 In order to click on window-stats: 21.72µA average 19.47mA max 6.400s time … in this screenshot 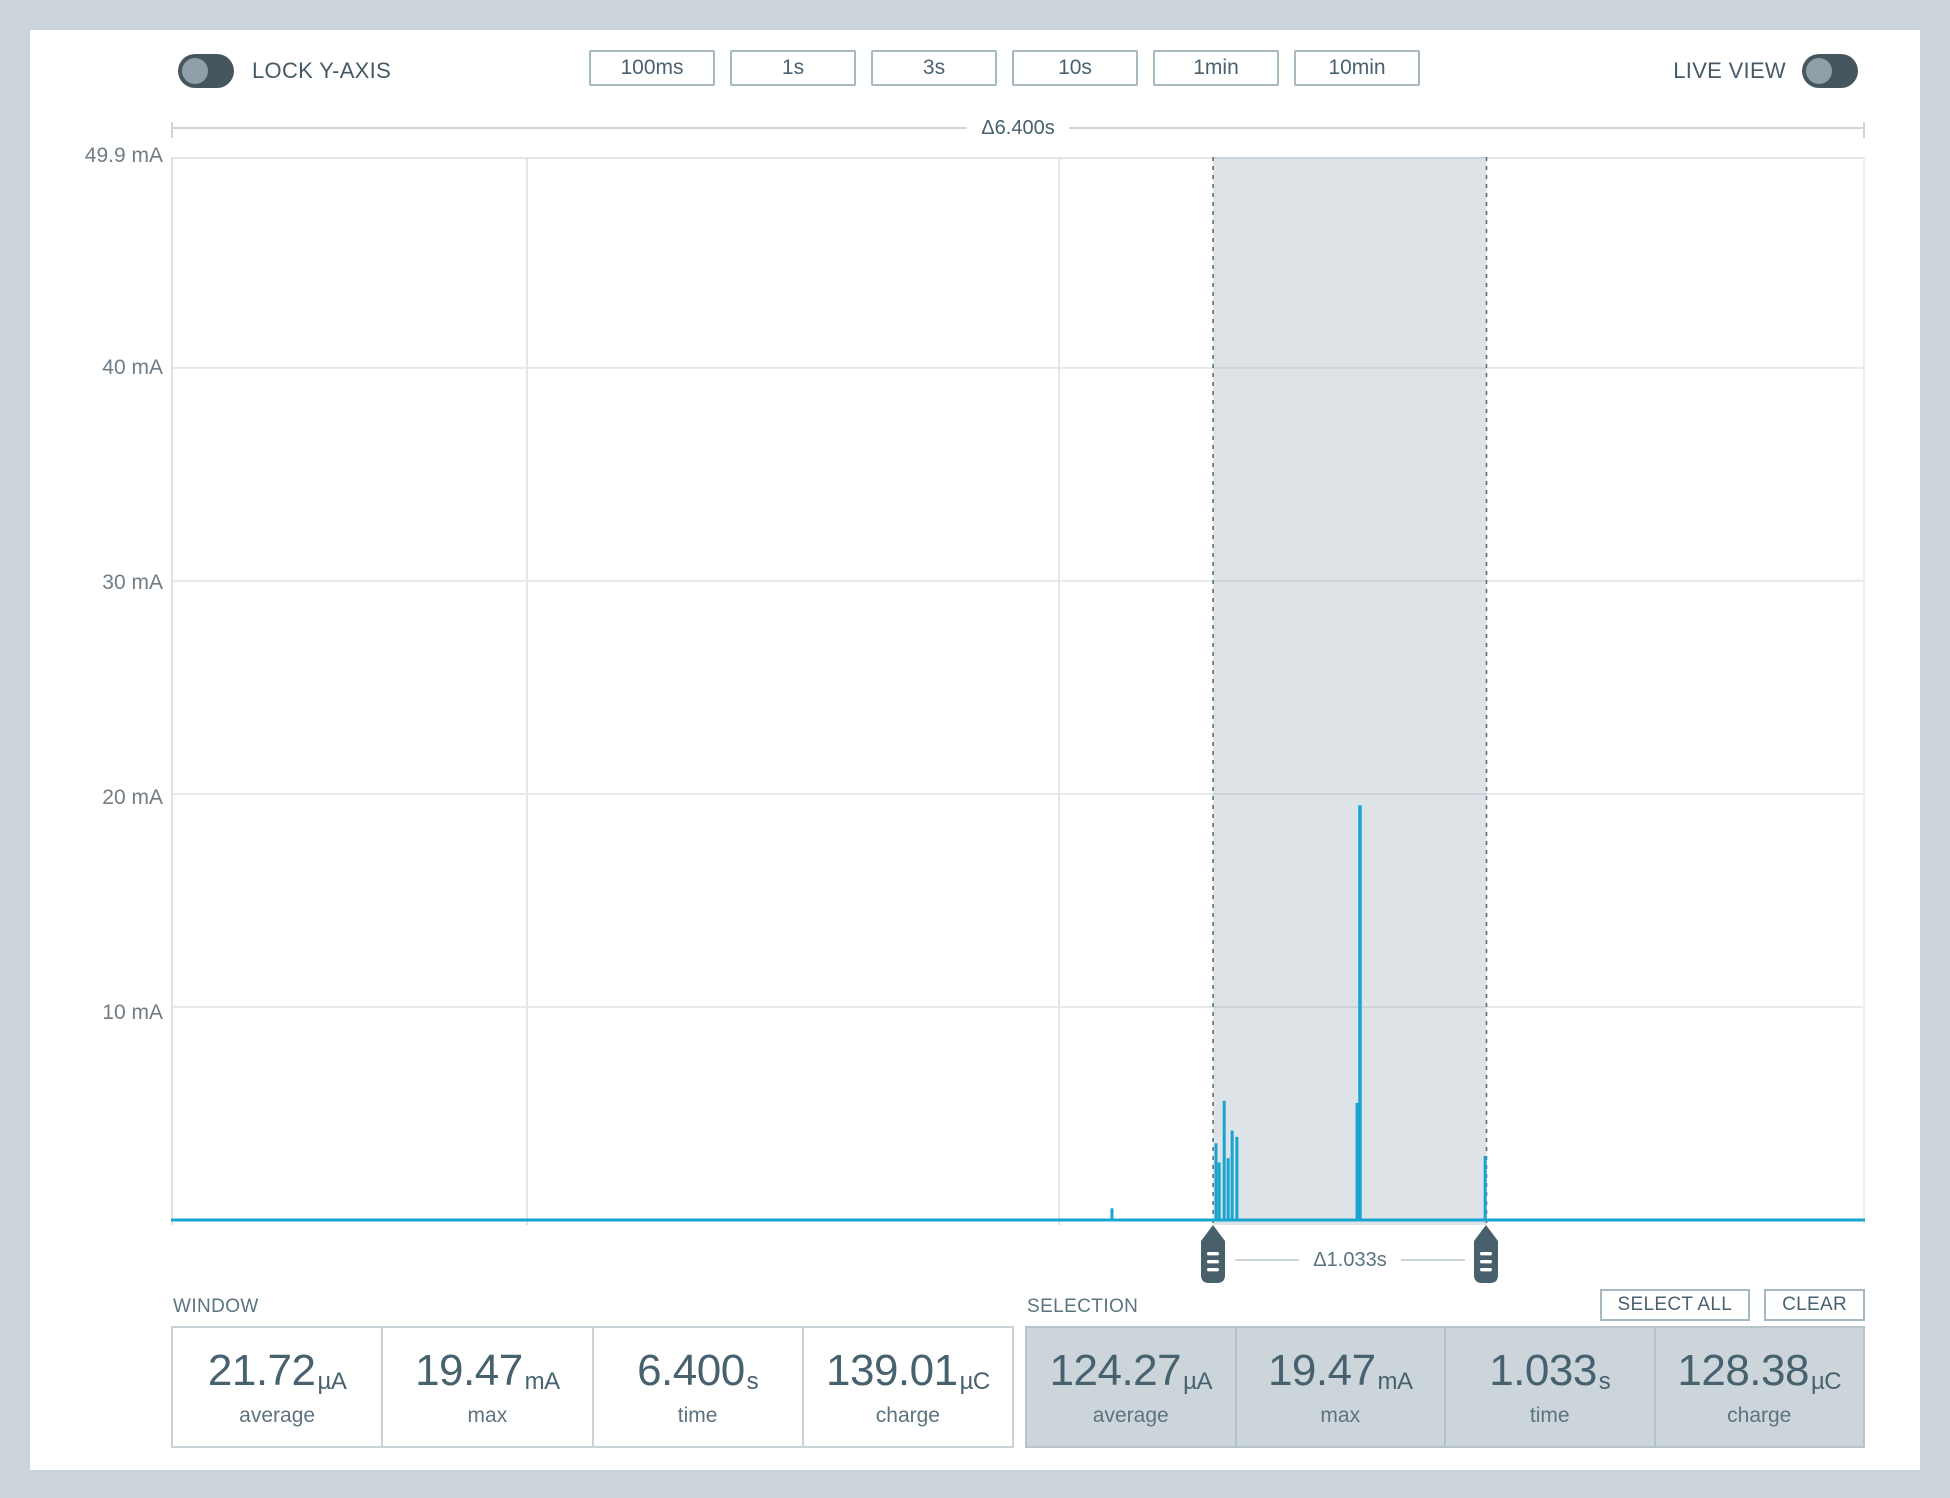, I will do `click(592, 1387)`.